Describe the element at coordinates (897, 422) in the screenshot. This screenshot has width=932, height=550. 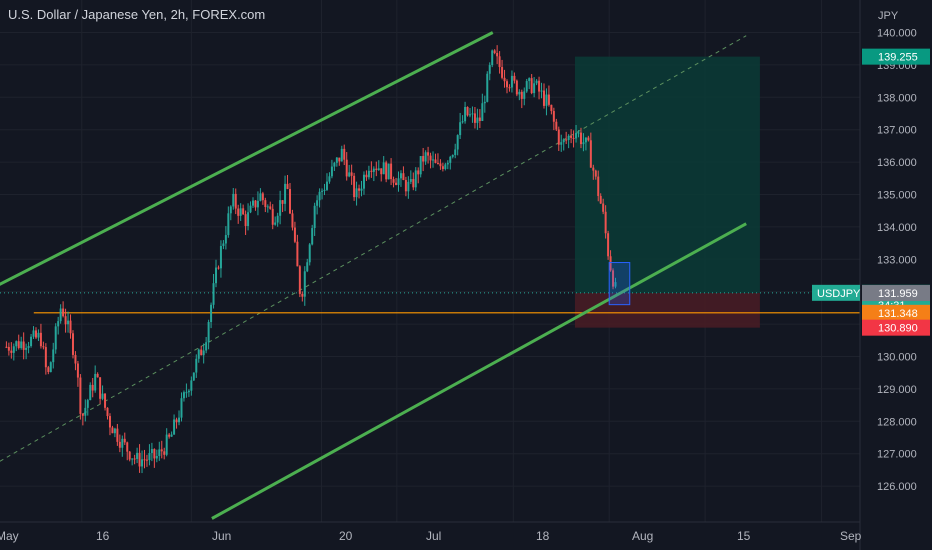
I see `y-tick-label: 128.000` at that location.